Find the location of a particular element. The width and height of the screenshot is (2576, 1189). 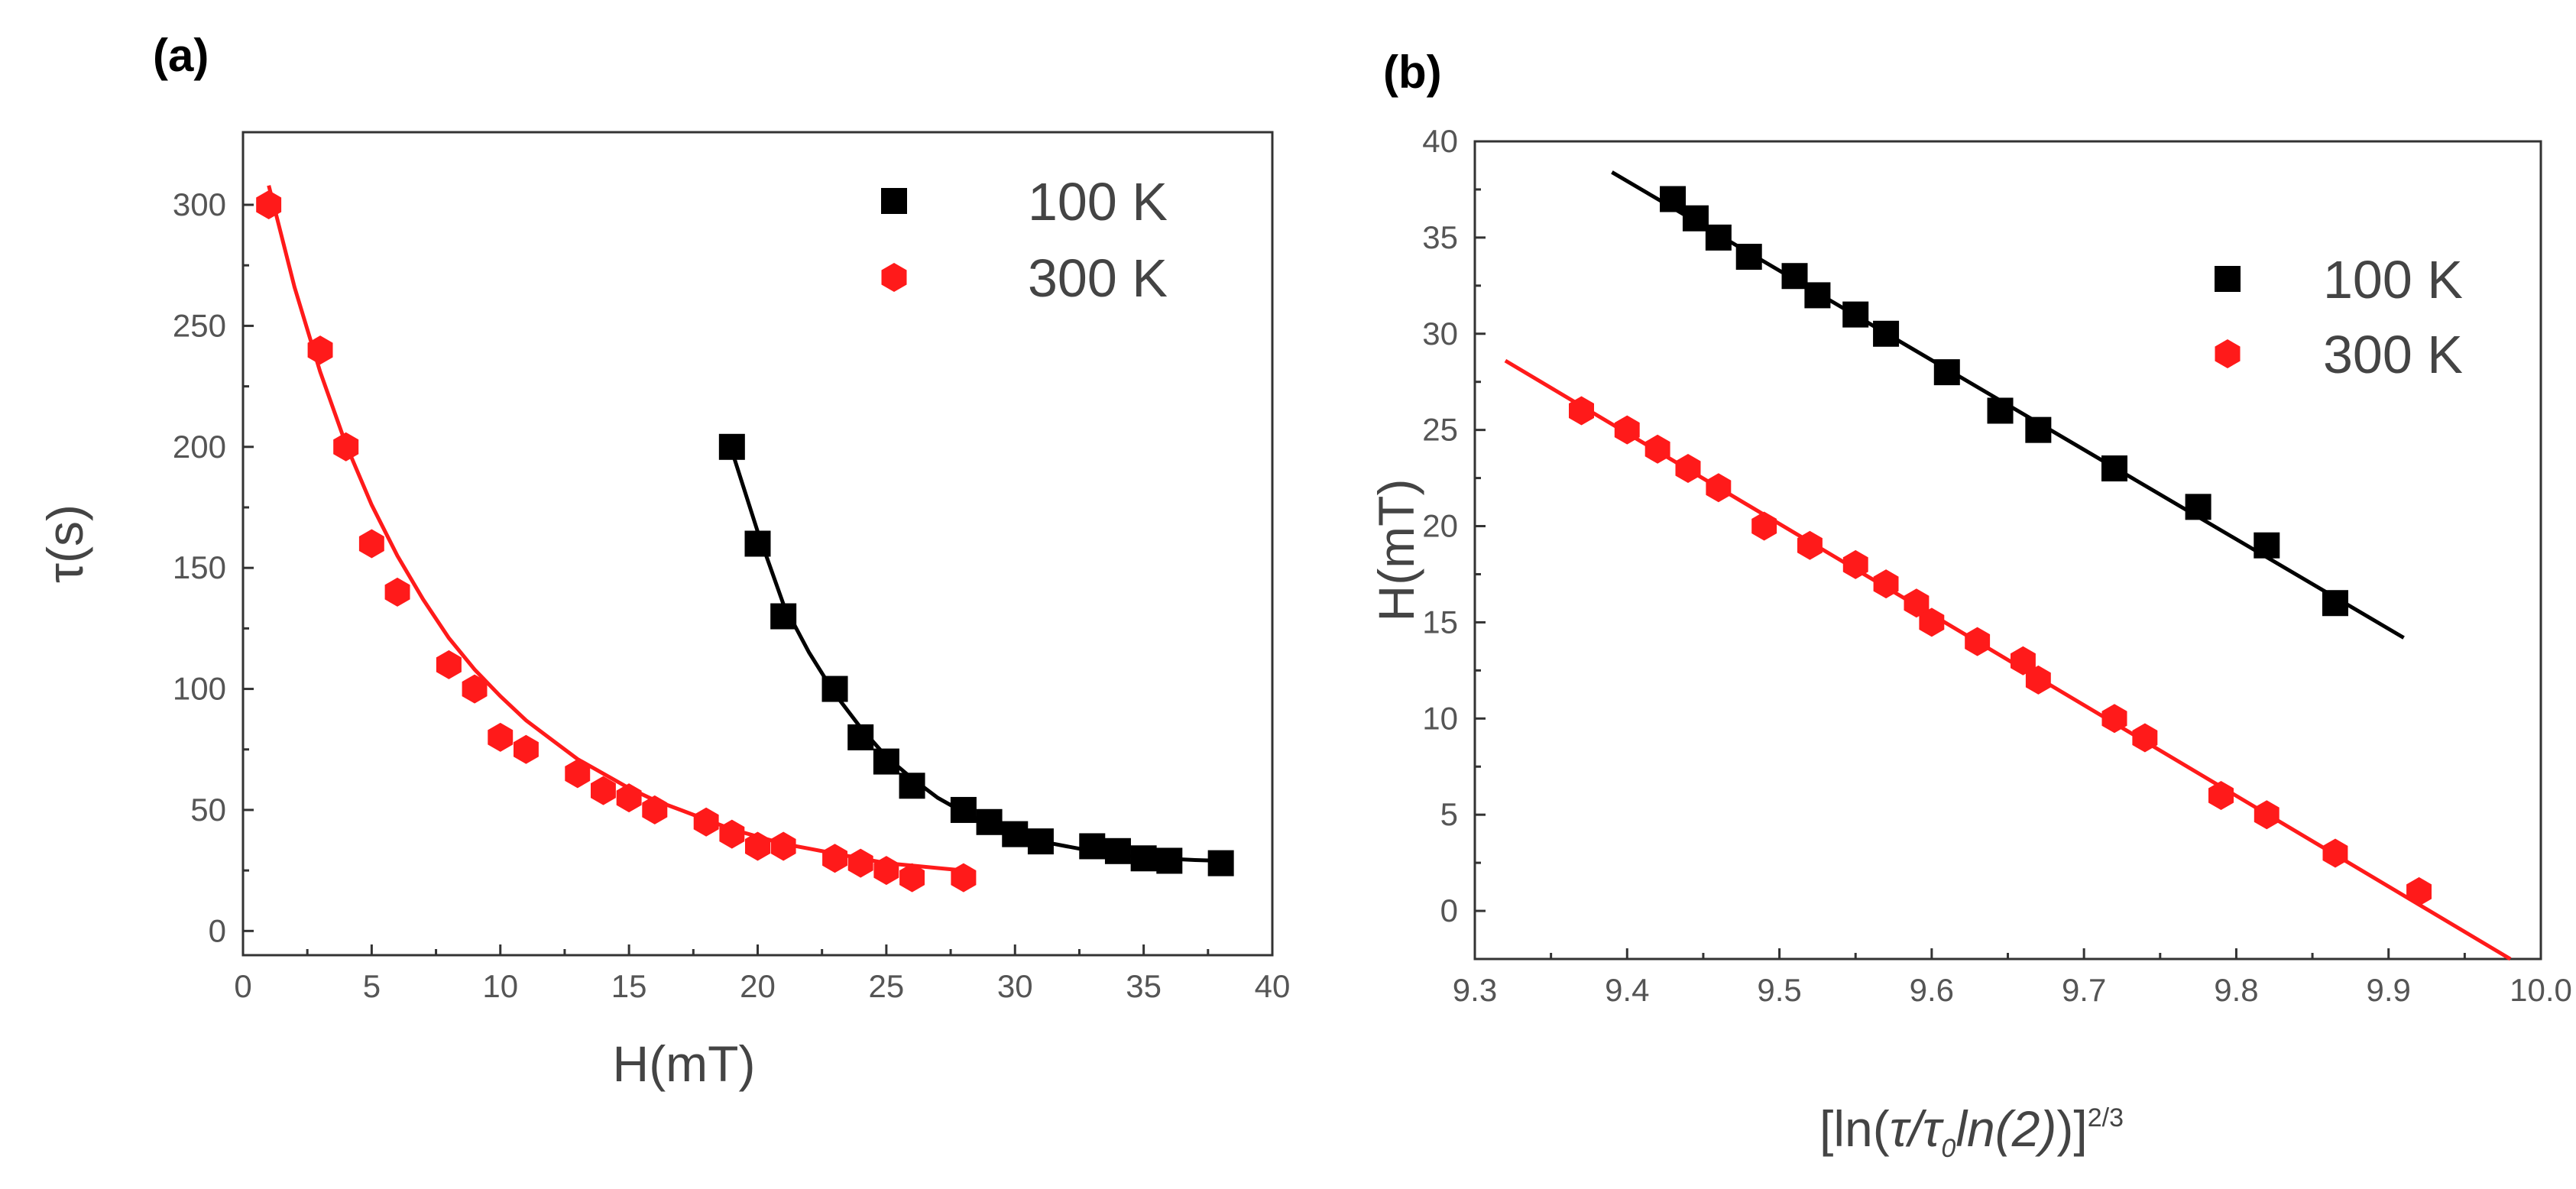

x-tick-label: 30 is located at coordinates (1015, 986).